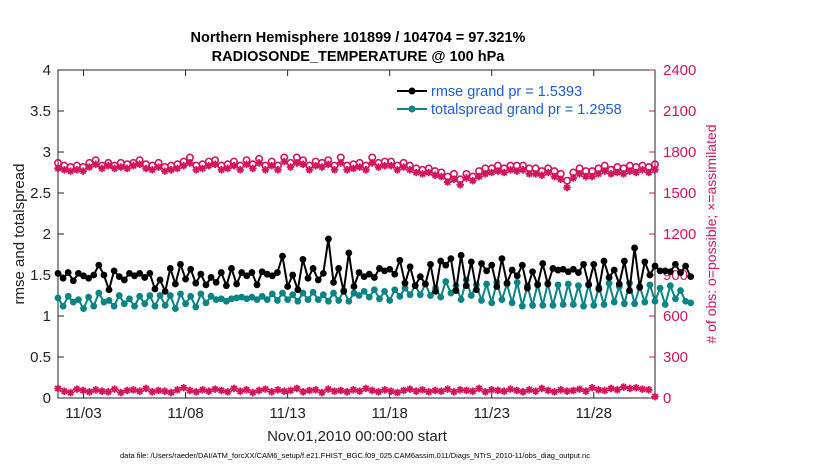 Image resolution: width=830 pixels, height=470 pixels. What do you see at coordinates (679, 111) in the screenshot?
I see `y-right-tick-label: 2100` at bounding box center [679, 111].